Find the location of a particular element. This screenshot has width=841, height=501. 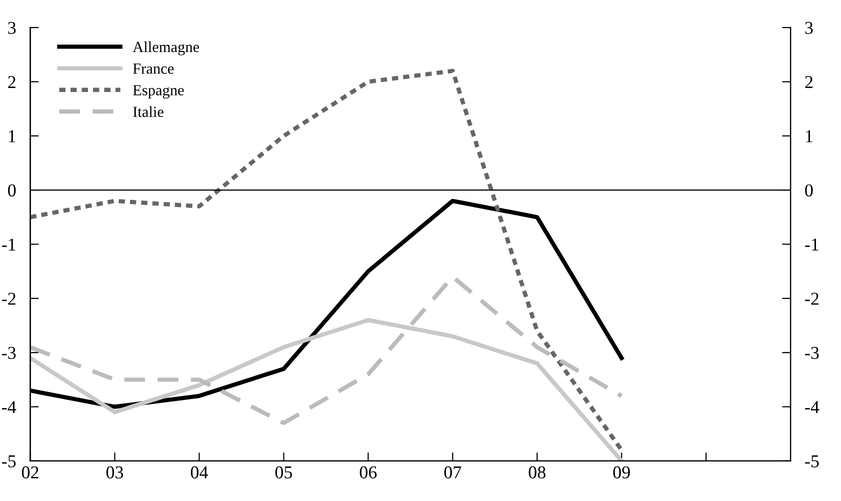

y-tick-label: 0 is located at coordinates (12, 190).